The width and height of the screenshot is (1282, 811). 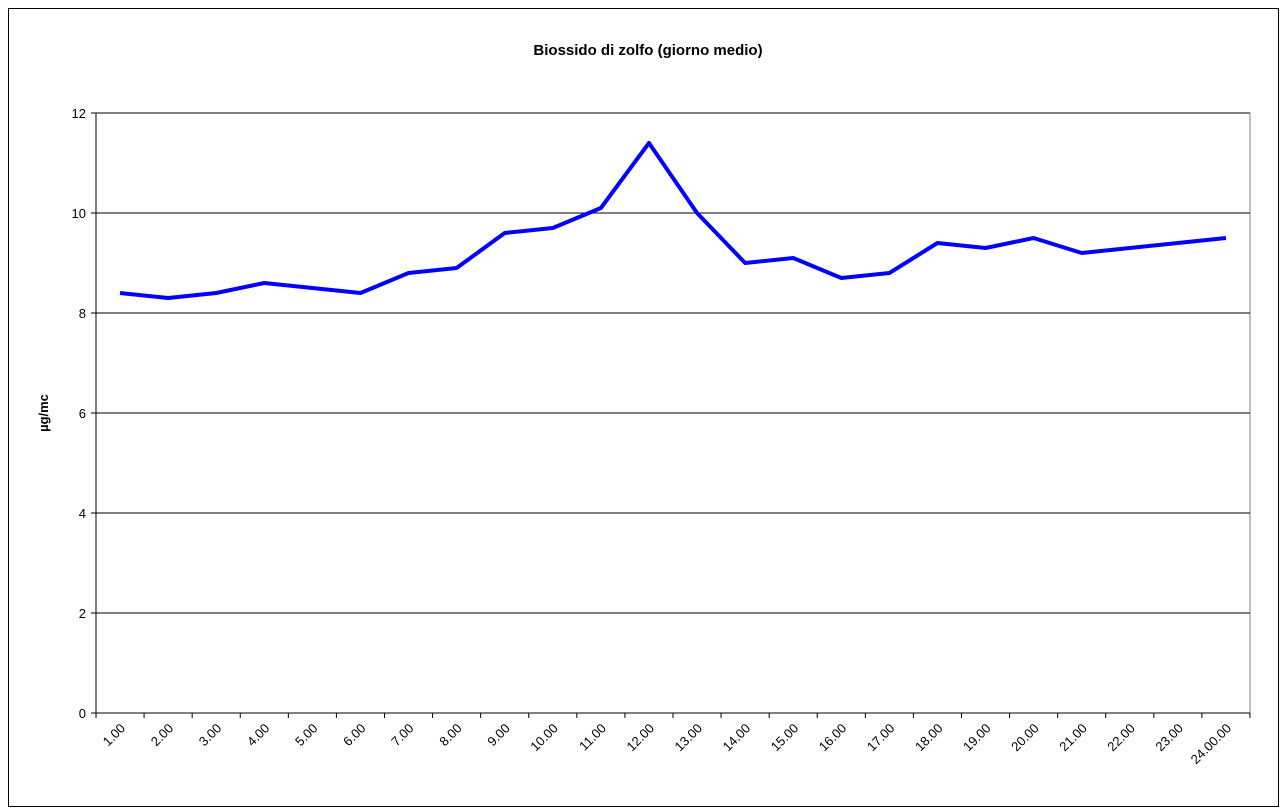 I want to click on y-tick-label: 12, so click(x=79, y=113).